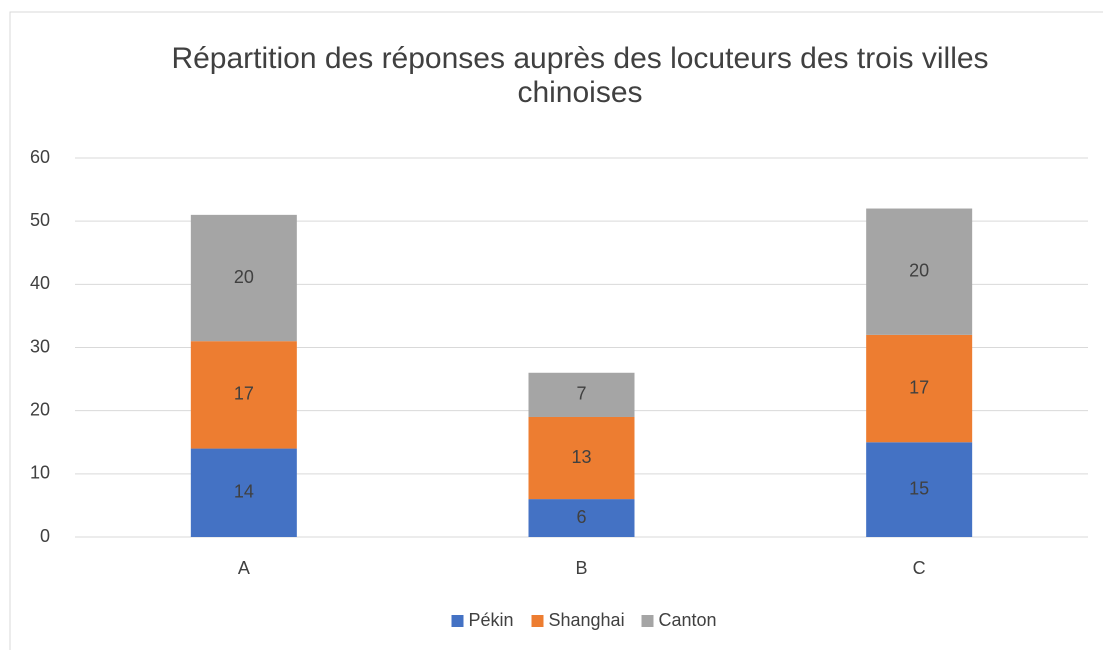 This screenshot has width=1103, height=650. I want to click on y-tick-label: 20, so click(40, 409).